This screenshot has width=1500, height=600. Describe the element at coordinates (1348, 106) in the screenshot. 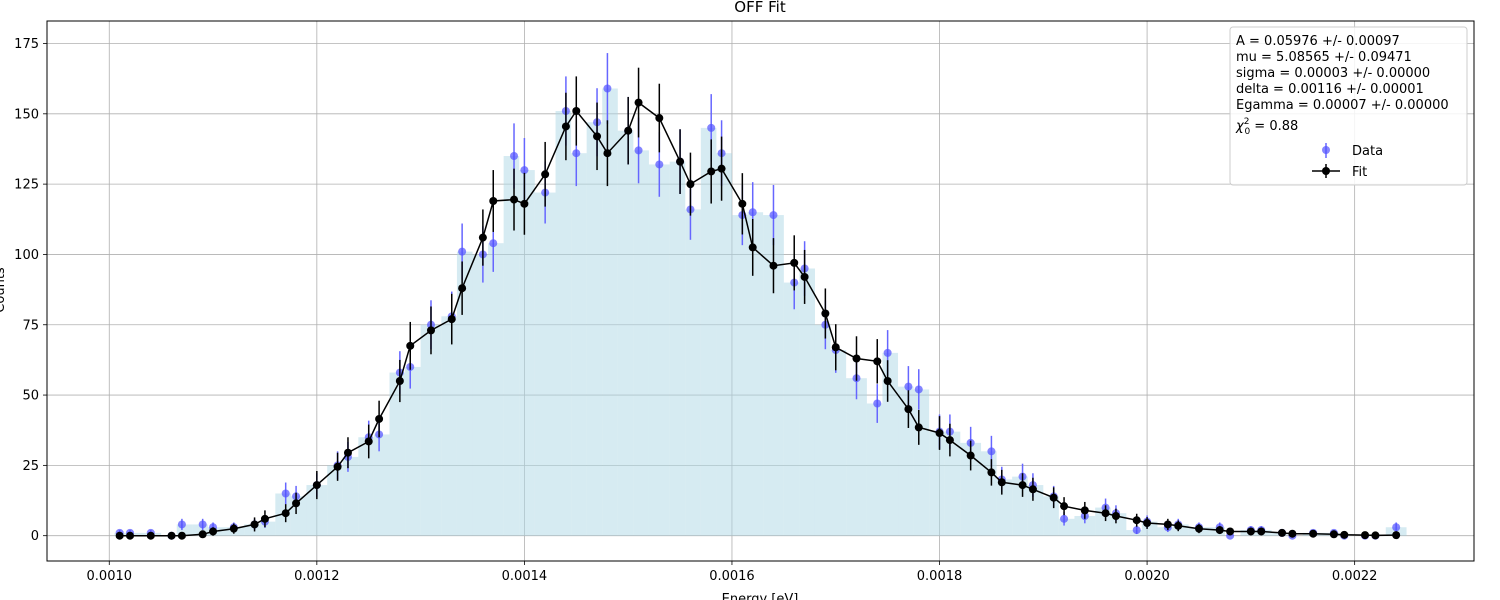

I see `legend-box` at that location.